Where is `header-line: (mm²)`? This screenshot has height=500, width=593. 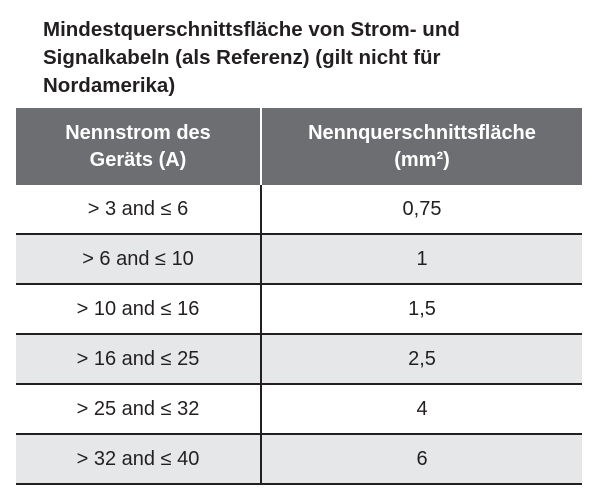
header-line: (mm²) is located at coordinates (422, 159).